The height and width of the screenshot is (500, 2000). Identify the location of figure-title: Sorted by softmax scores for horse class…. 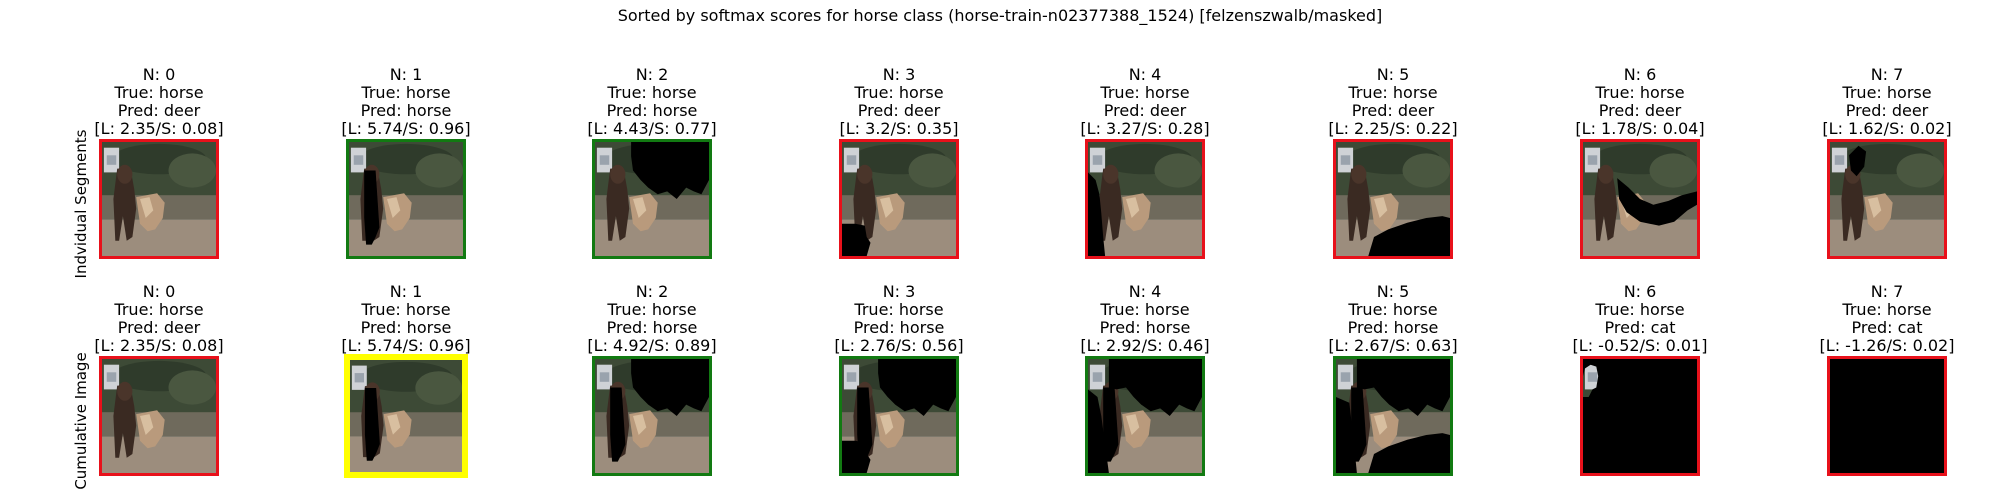
(1000, 15).